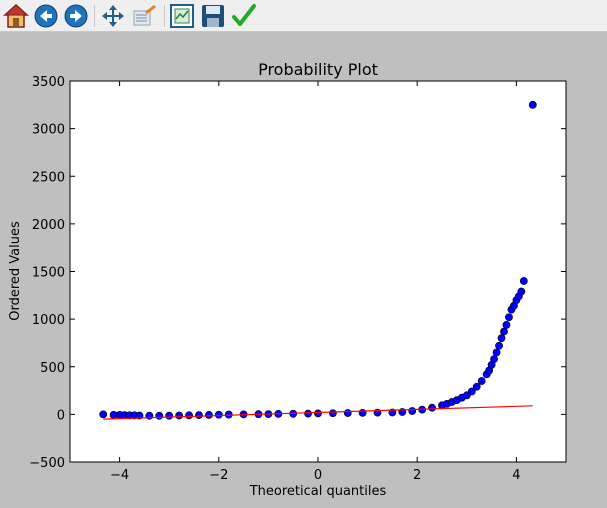  I want to click on pan-button, so click(113, 16).